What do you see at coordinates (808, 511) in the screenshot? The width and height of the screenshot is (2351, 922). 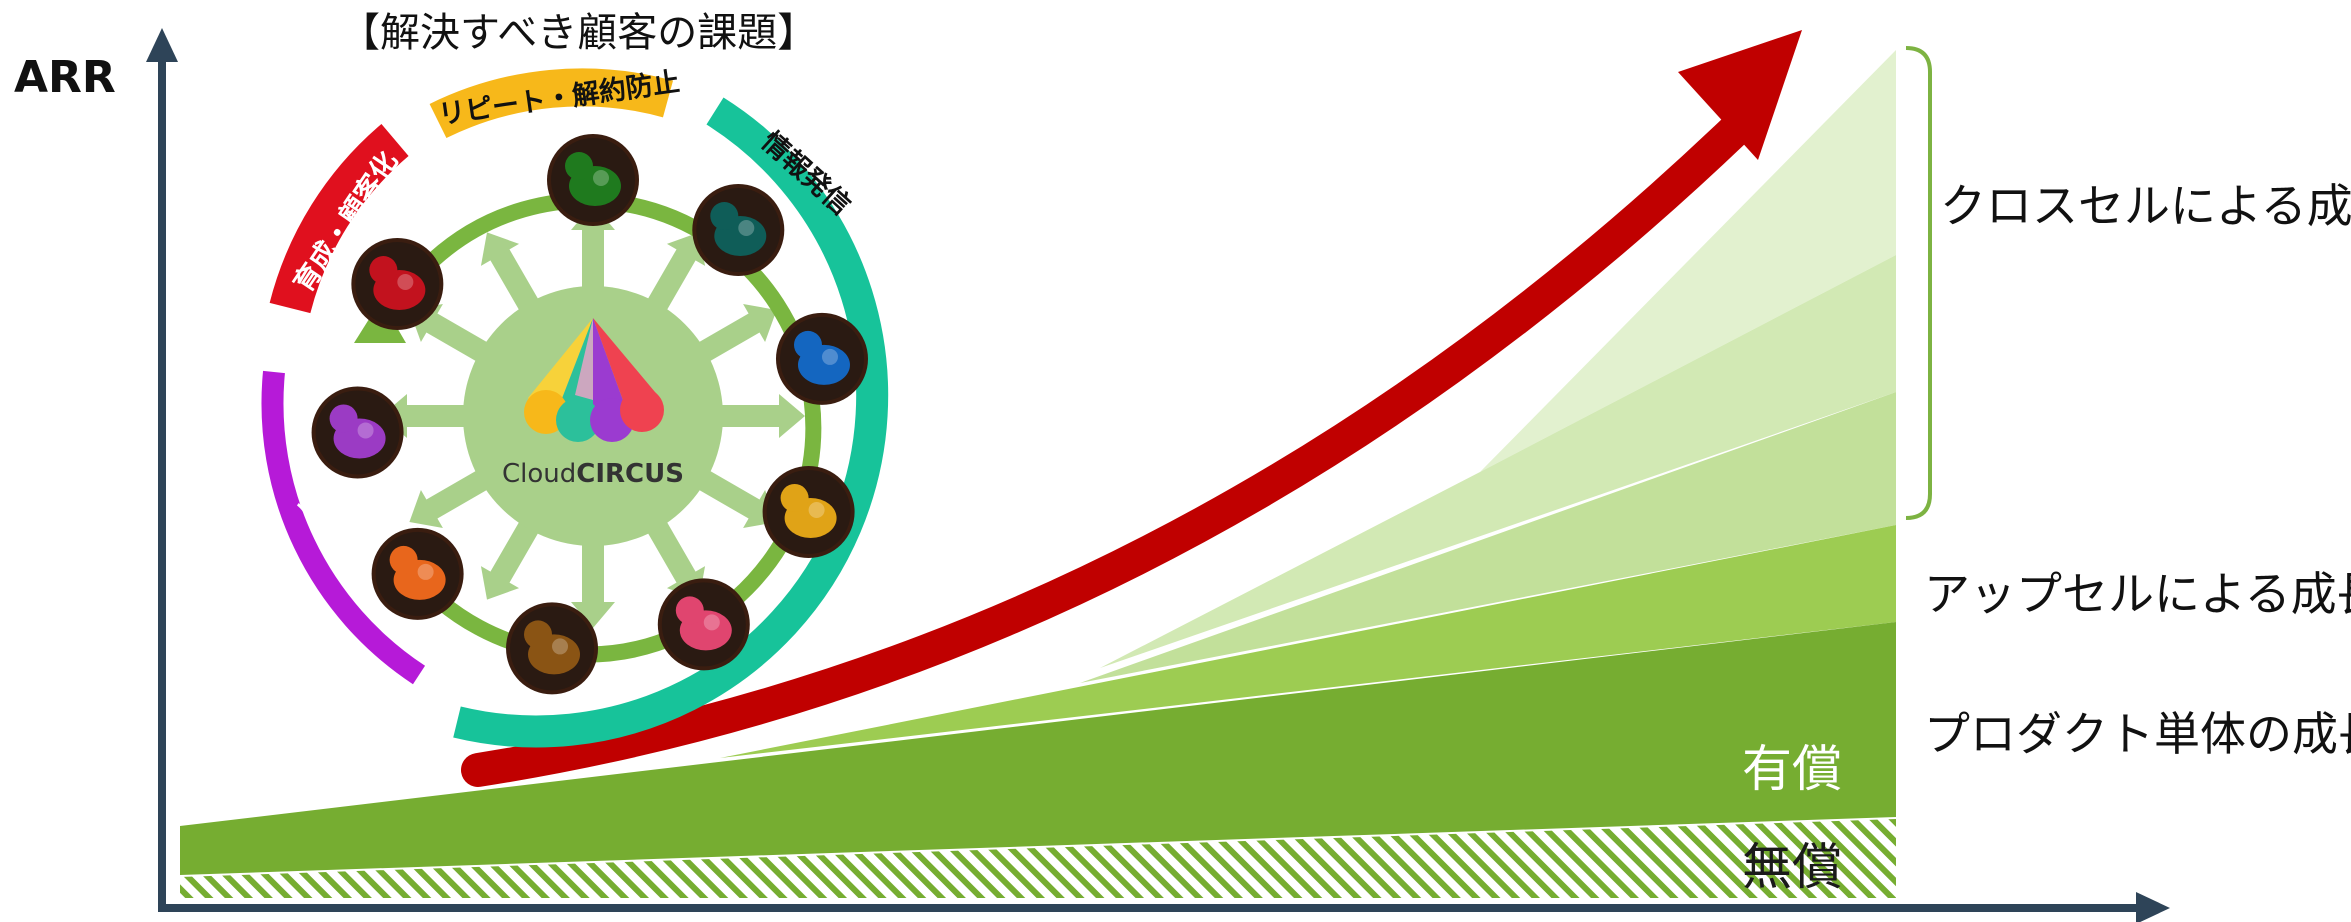 I see `swan-icon` at bounding box center [808, 511].